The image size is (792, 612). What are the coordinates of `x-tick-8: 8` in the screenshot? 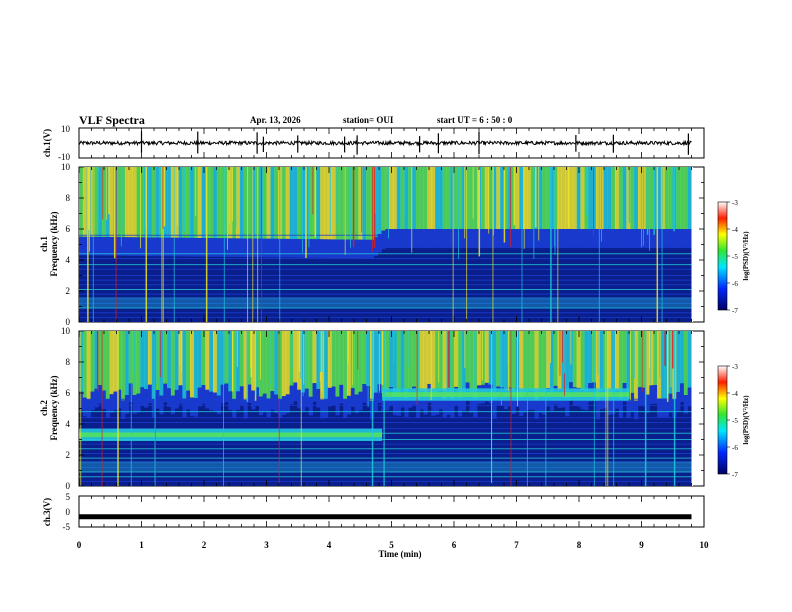 It's located at (579, 545).